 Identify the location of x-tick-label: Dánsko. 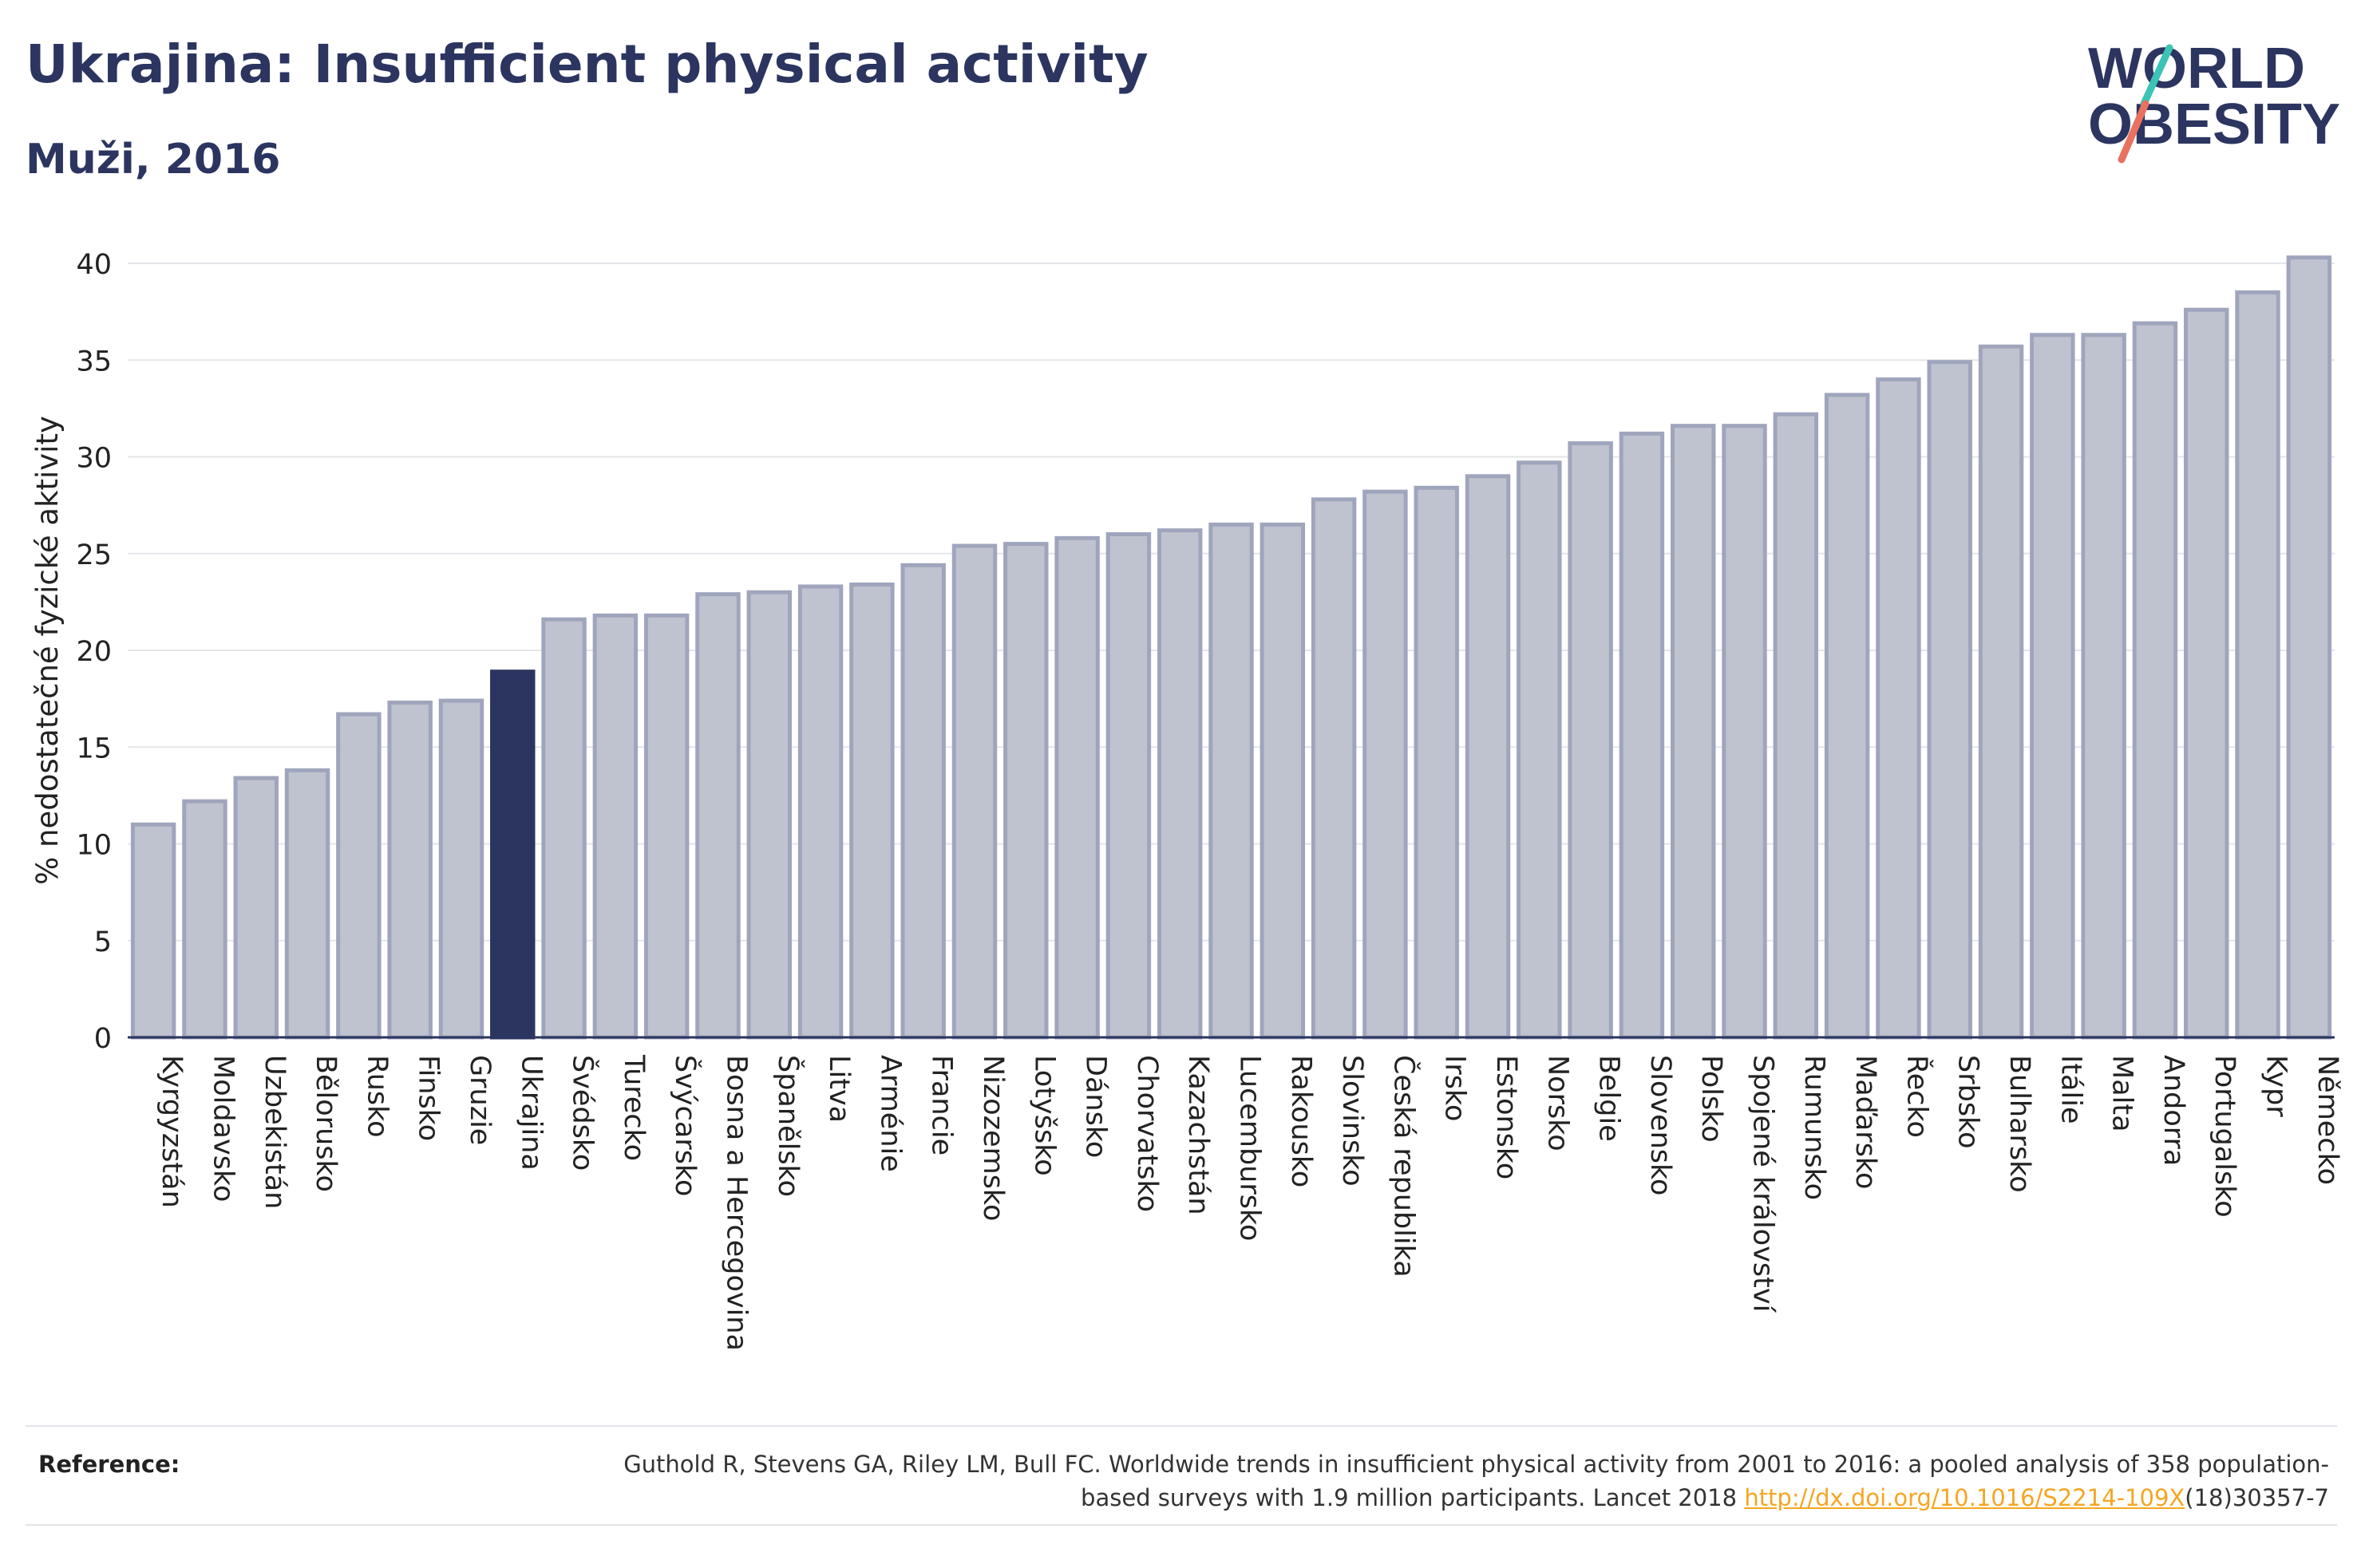
(1096, 1106).